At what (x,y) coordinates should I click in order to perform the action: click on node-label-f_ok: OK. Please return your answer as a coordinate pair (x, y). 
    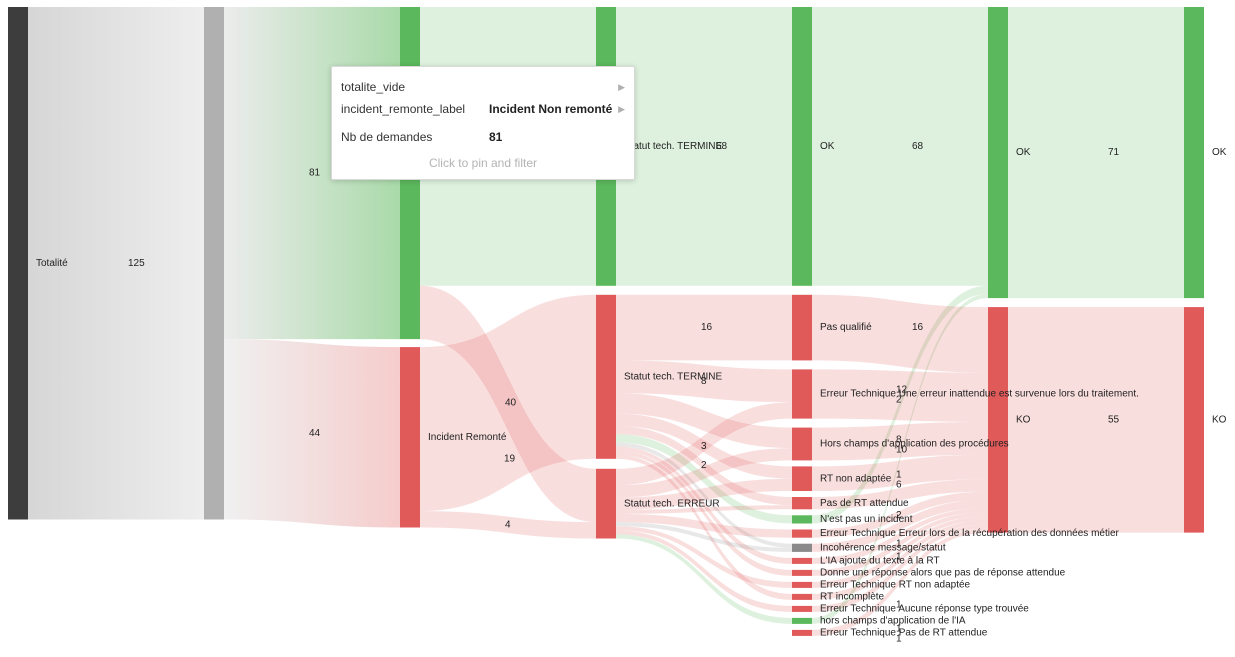
    Looking at the image, I should click on (1219, 152).